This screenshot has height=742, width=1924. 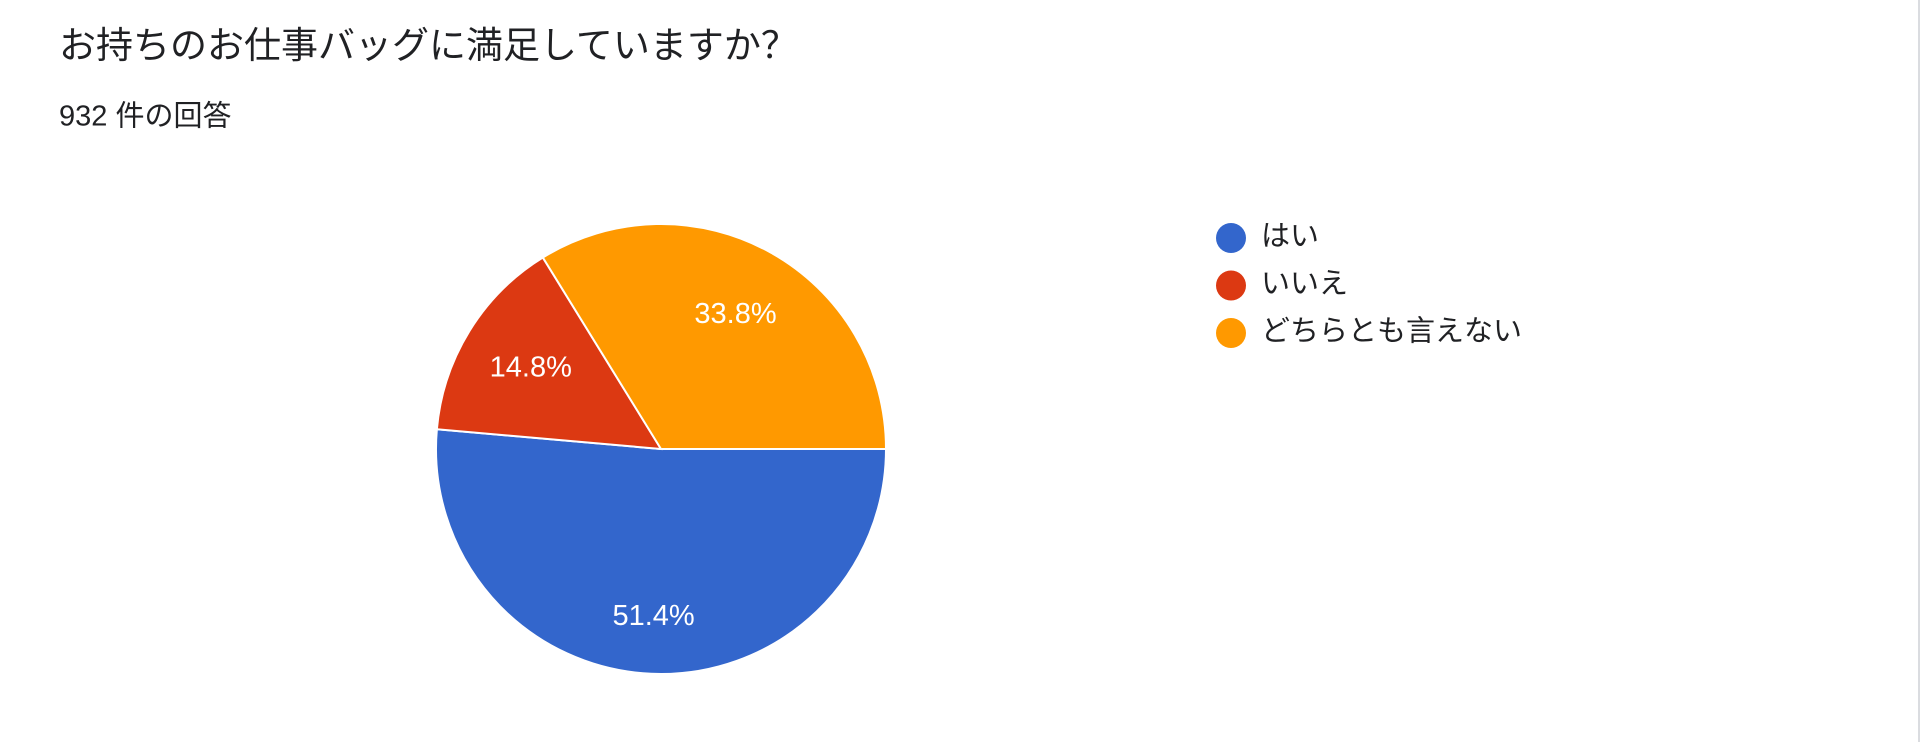 What do you see at coordinates (1290, 237) in the screenshot?
I see `legend-label: はい` at bounding box center [1290, 237].